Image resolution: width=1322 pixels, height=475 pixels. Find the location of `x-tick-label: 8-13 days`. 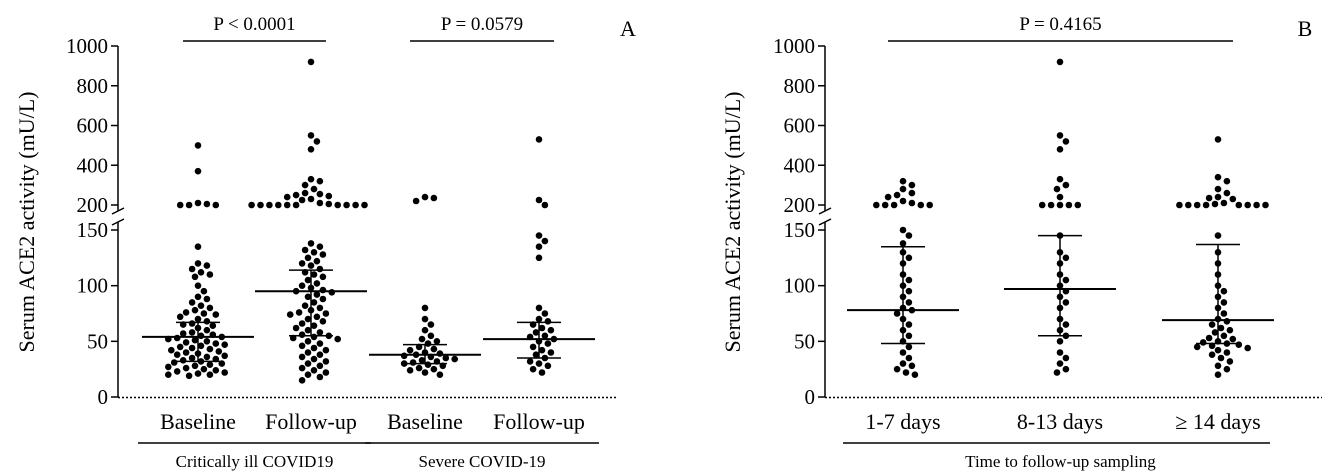

x-tick-label: 8-13 days is located at coordinates (1060, 421).